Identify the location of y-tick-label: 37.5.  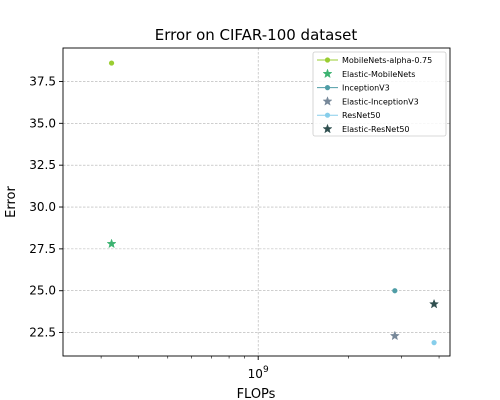
(42, 81).